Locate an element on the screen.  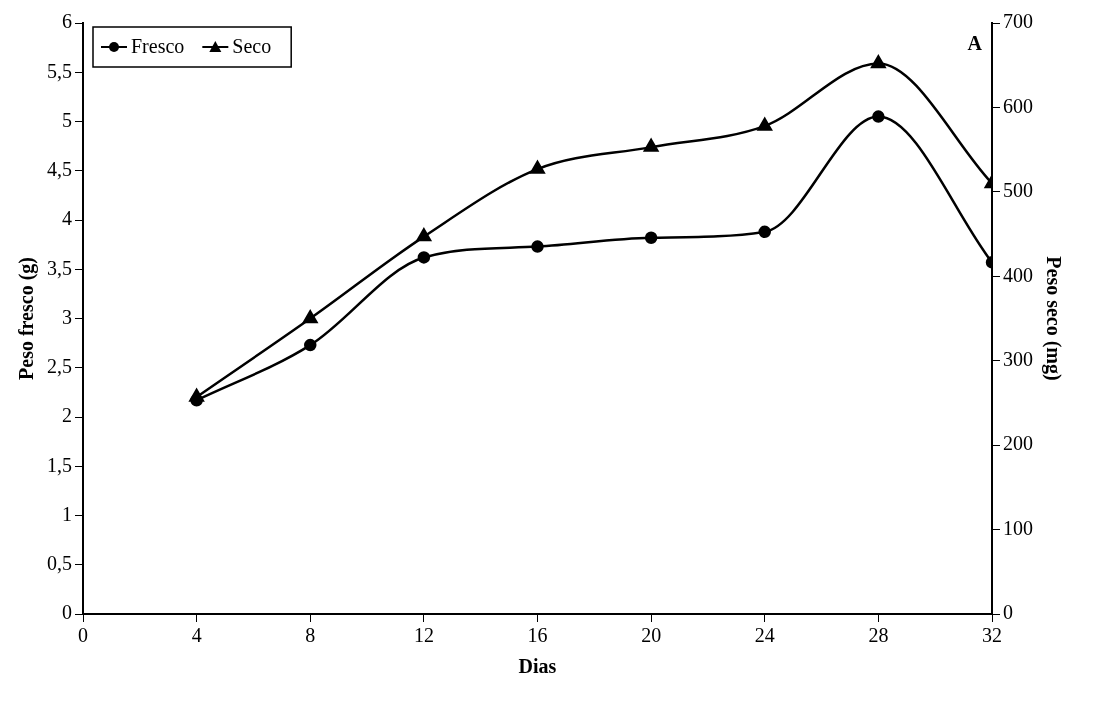
y2-tick-label: 0 is located at coordinates (1008, 612).